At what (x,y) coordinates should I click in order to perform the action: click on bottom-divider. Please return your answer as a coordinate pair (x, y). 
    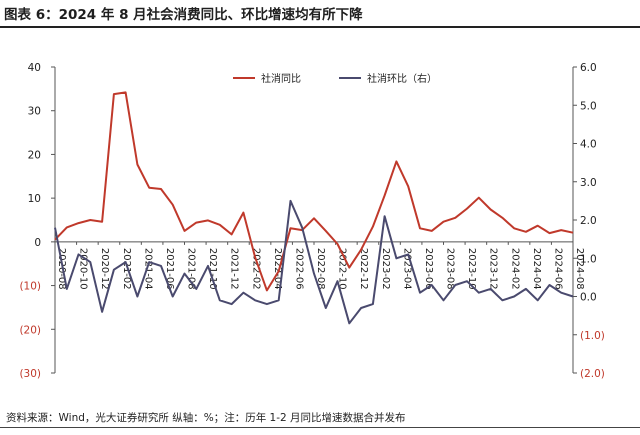
    Looking at the image, I should click on (320, 427).